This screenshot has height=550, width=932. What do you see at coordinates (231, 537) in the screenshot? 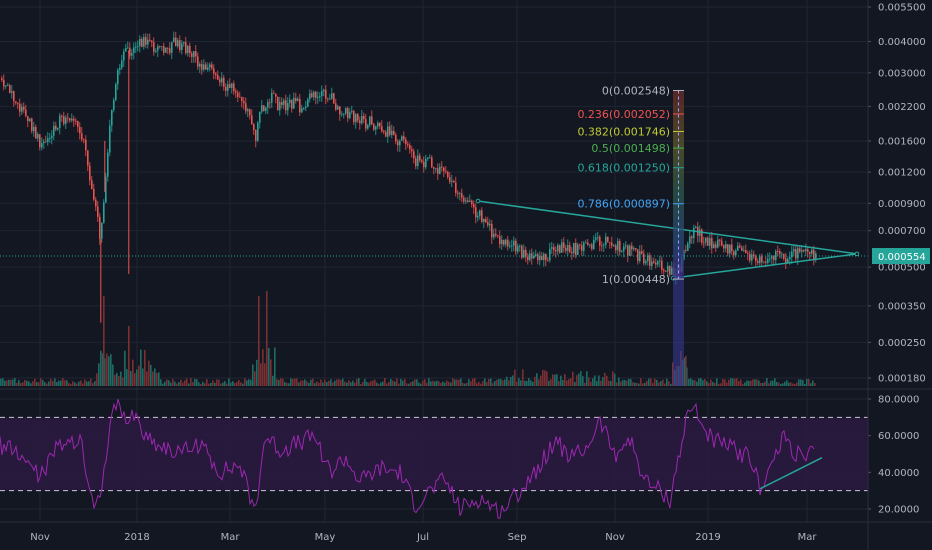
I see `time-tick-label: Mar` at bounding box center [231, 537].